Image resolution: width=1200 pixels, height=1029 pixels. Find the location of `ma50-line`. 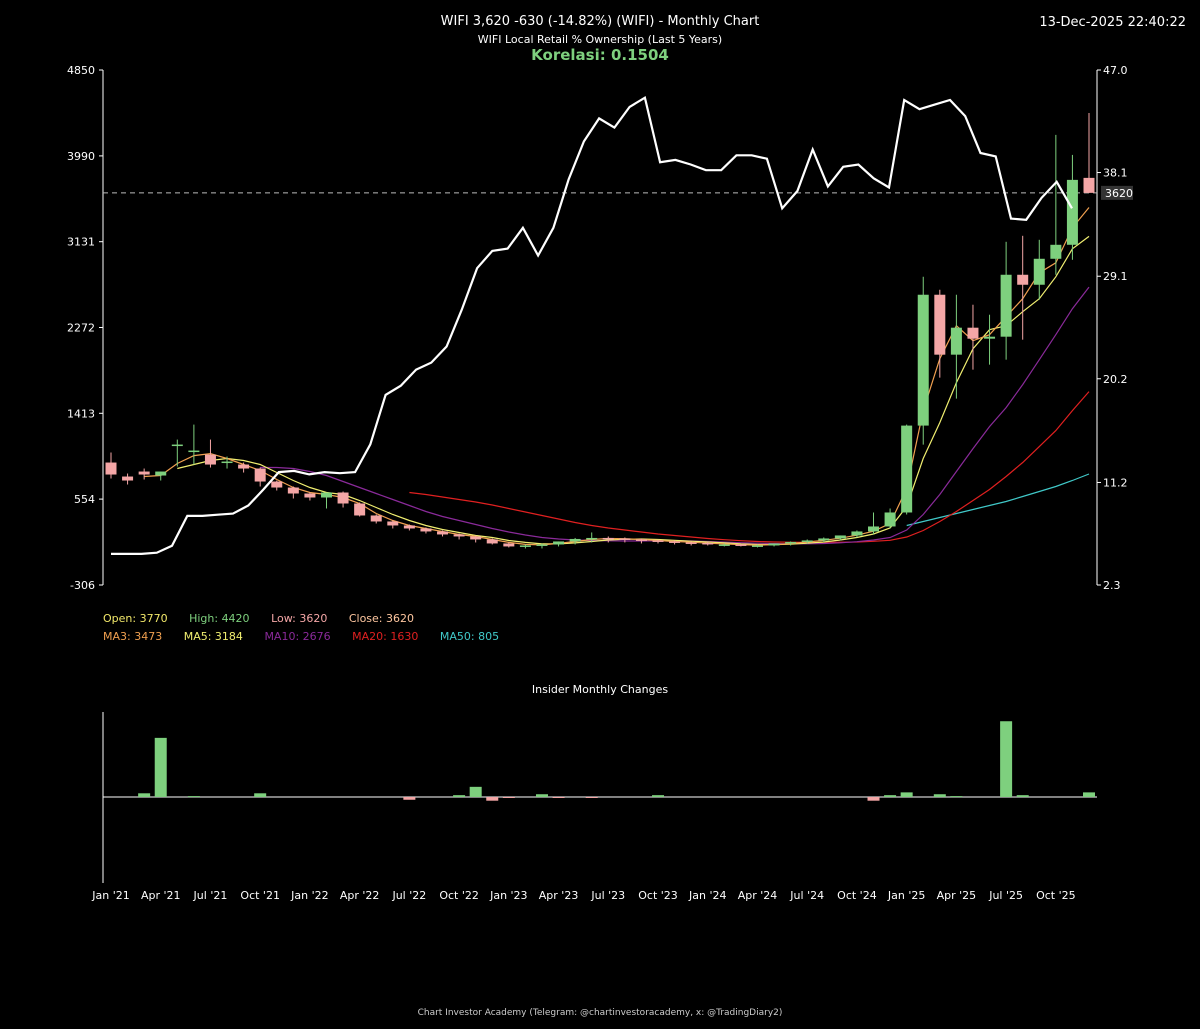

ma50-line is located at coordinates (998, 500).